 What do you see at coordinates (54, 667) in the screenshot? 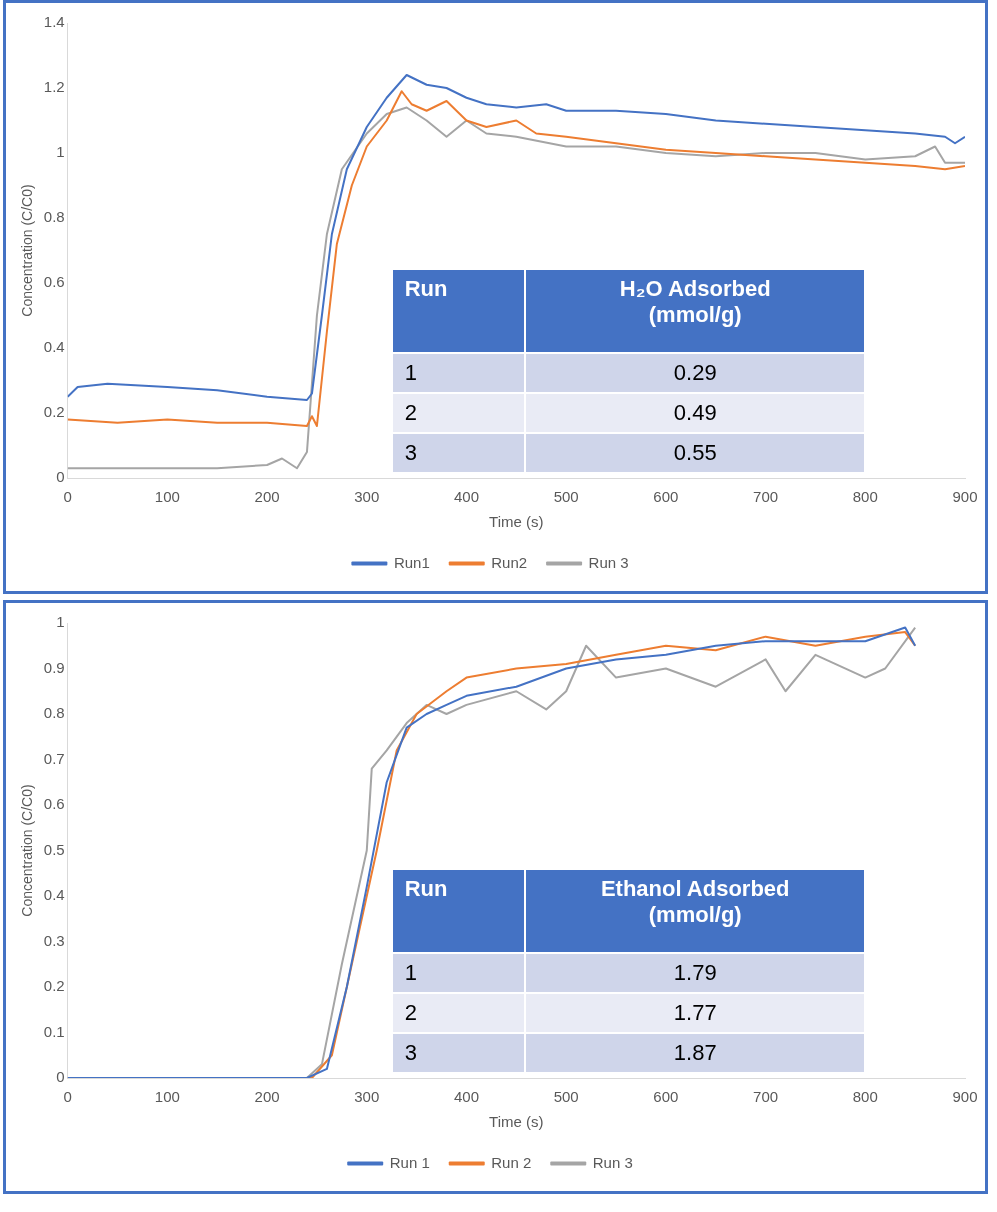
I see `y-tick-label: 0.9` at bounding box center [54, 667].